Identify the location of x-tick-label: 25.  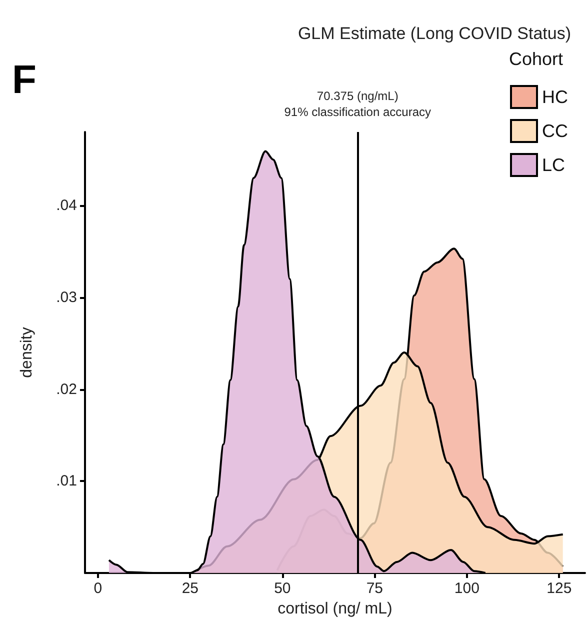
(190, 588).